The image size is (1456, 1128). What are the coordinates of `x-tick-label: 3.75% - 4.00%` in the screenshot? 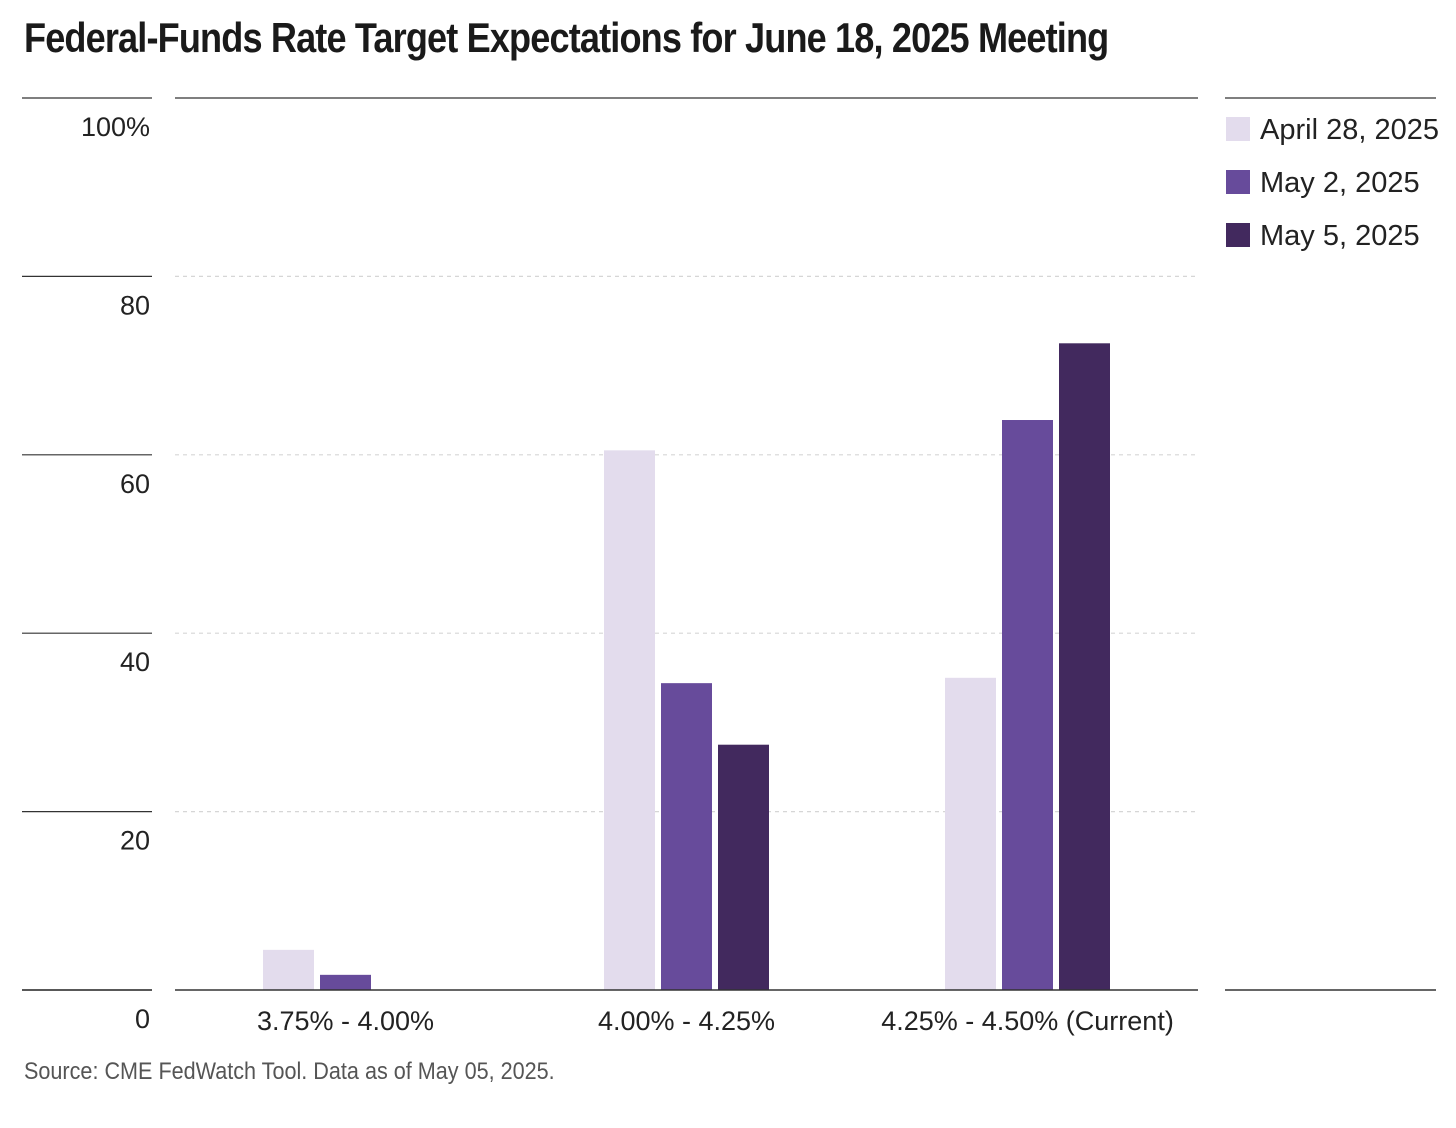 It's located at (345, 1021).